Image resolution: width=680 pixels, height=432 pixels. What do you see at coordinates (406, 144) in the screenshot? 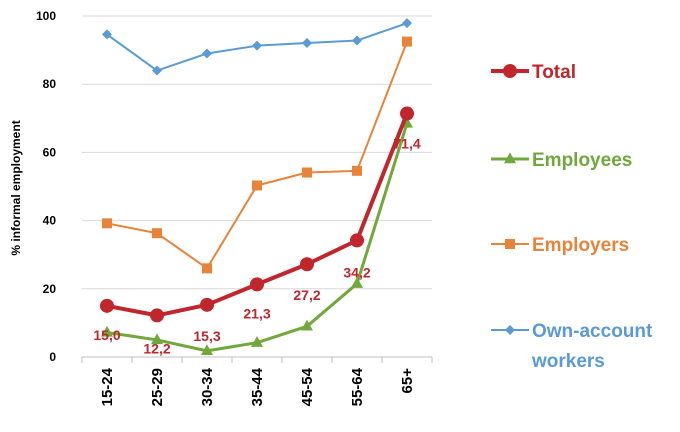
I see `data-label: 71,4` at bounding box center [406, 144].